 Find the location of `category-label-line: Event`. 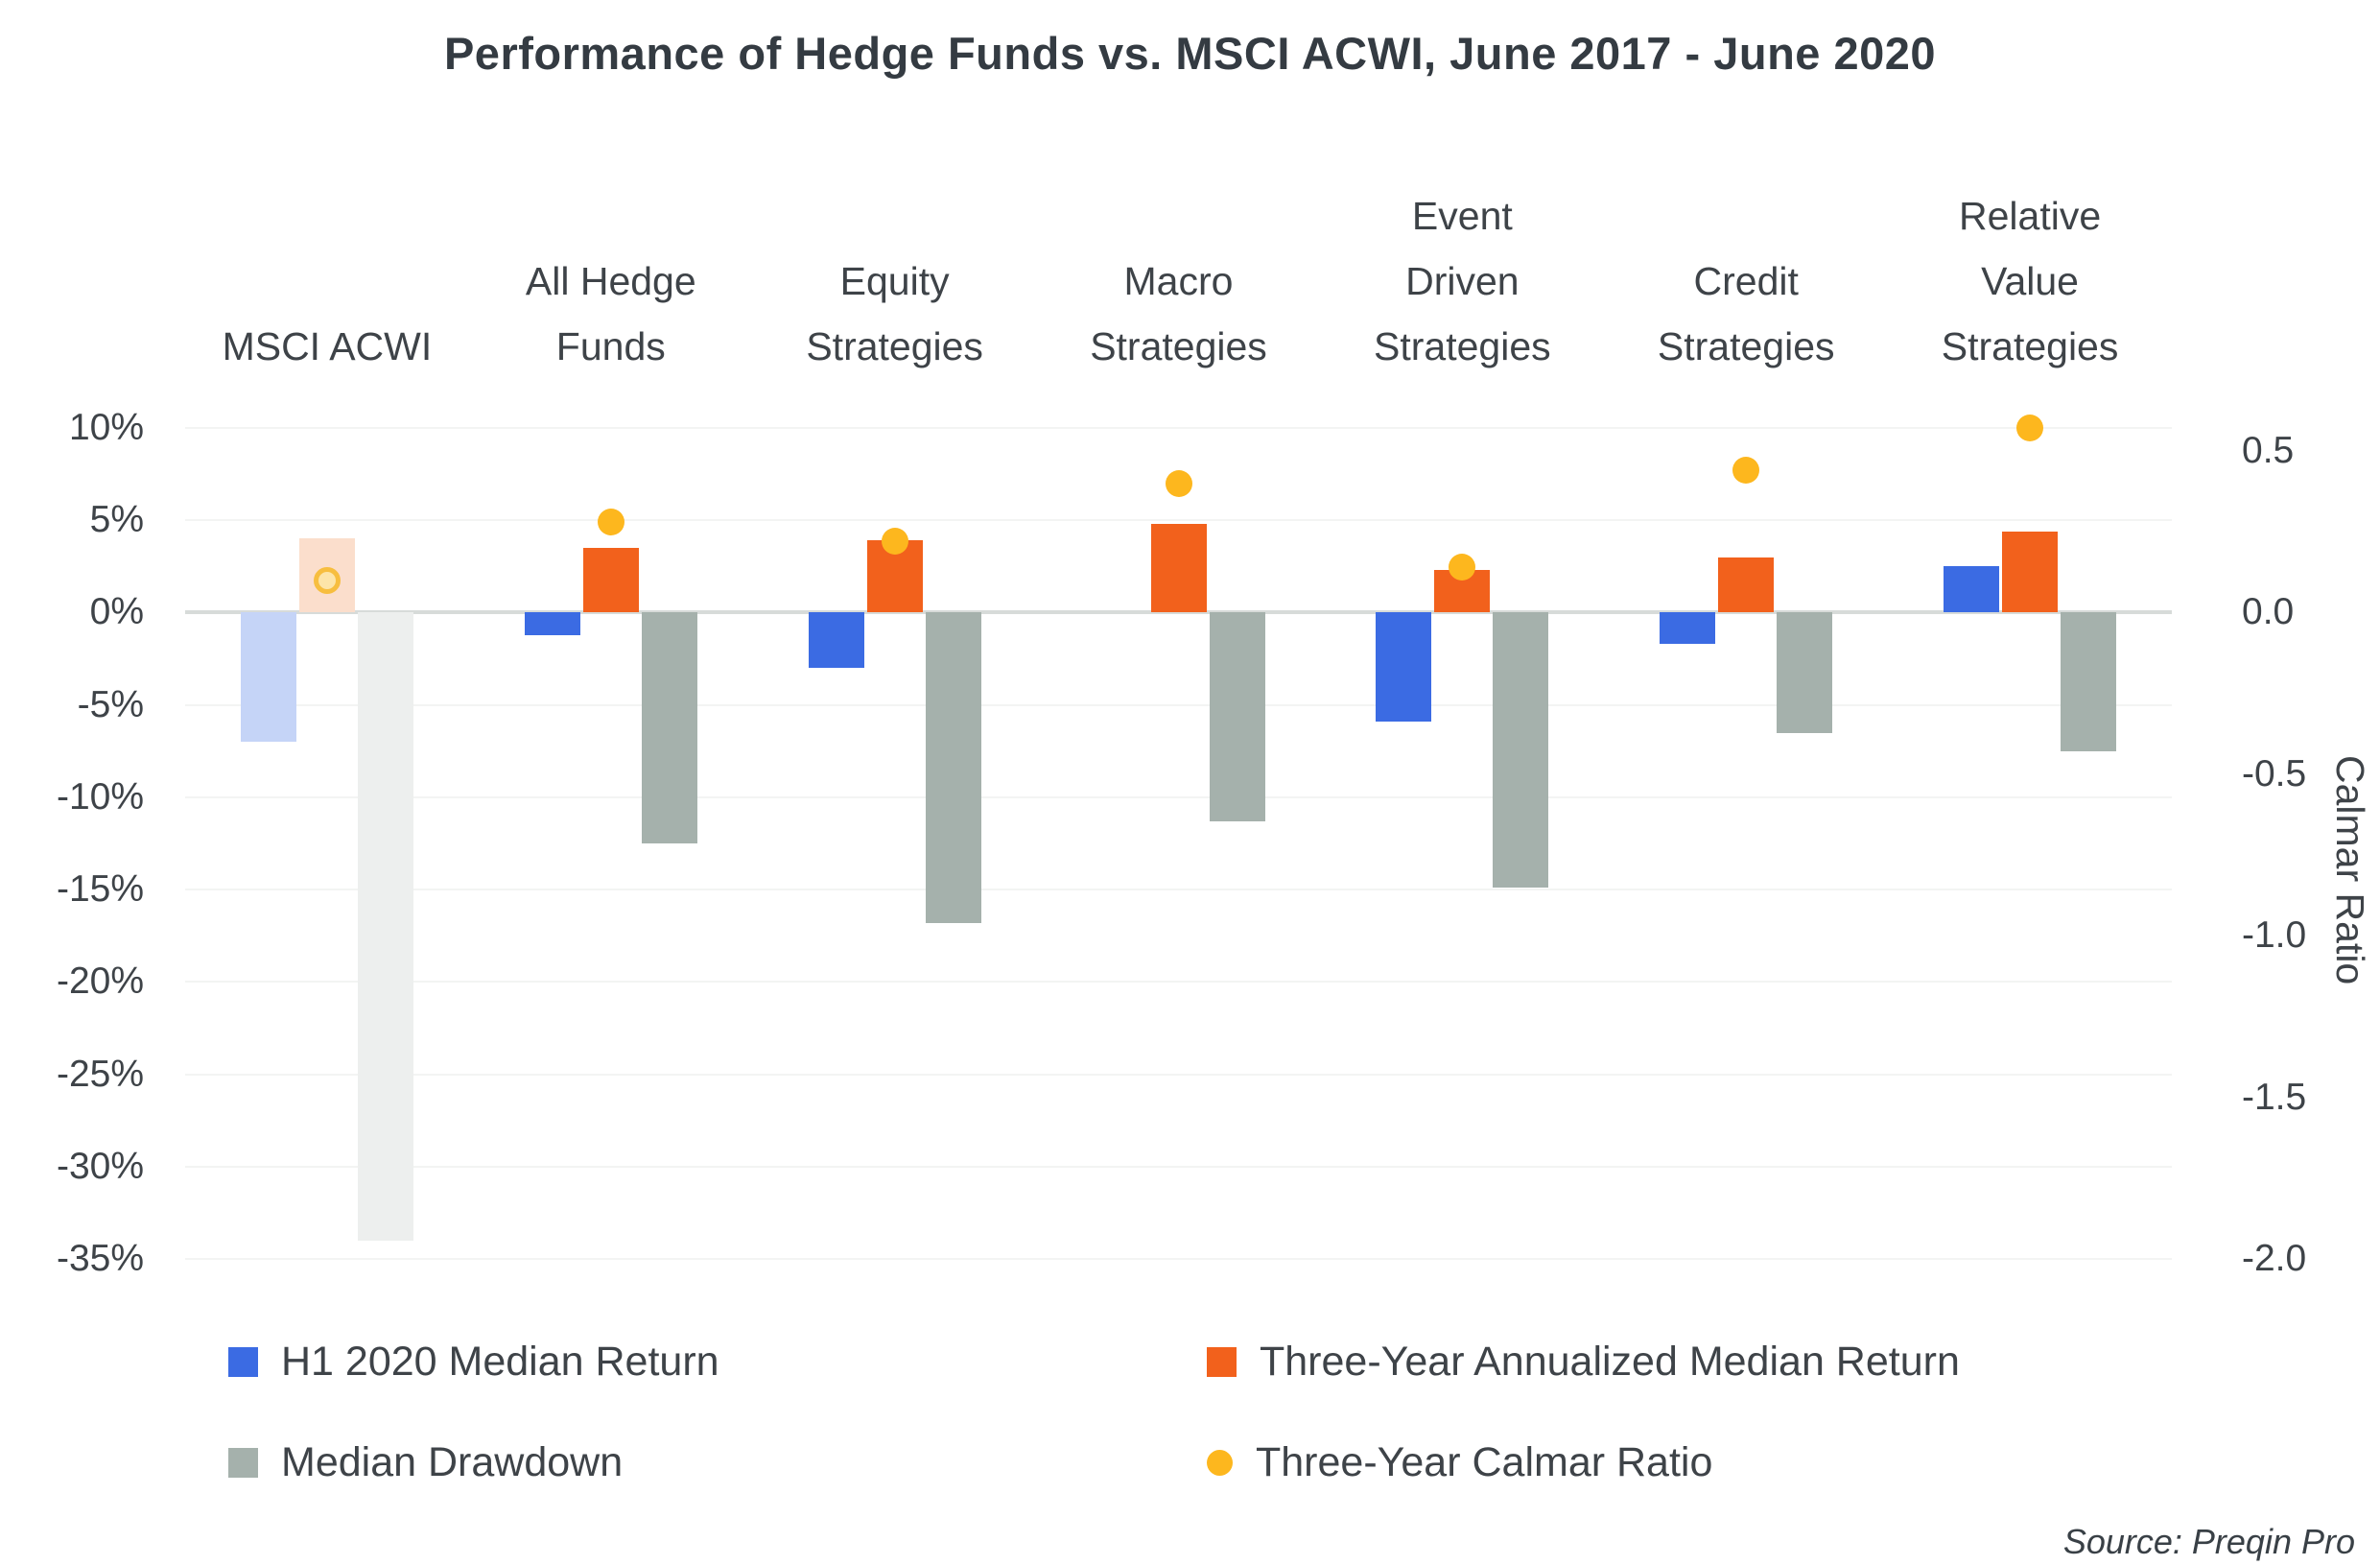

category-label-line: Event is located at coordinates (1462, 216).